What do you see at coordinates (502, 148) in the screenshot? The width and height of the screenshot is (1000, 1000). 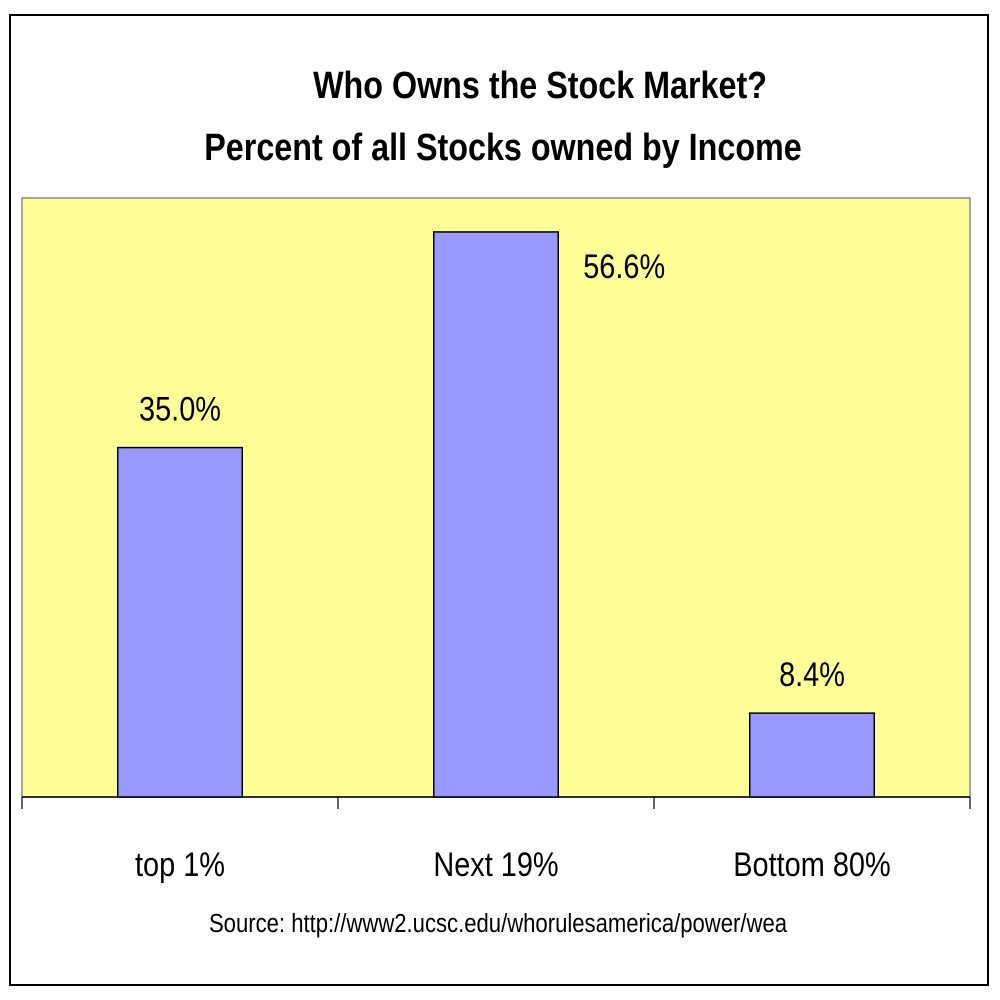 I see `chart-subtitle: Percent of all Stocks owned by Income` at bounding box center [502, 148].